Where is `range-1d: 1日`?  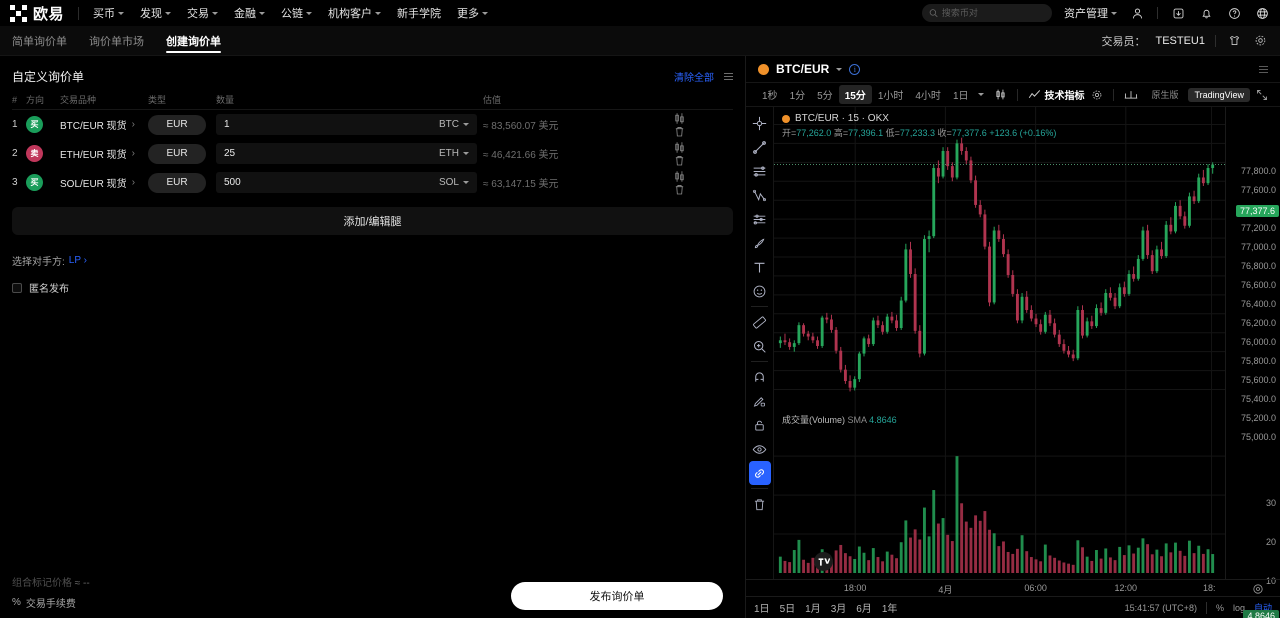 range-1d: 1日 is located at coordinates (762, 609).